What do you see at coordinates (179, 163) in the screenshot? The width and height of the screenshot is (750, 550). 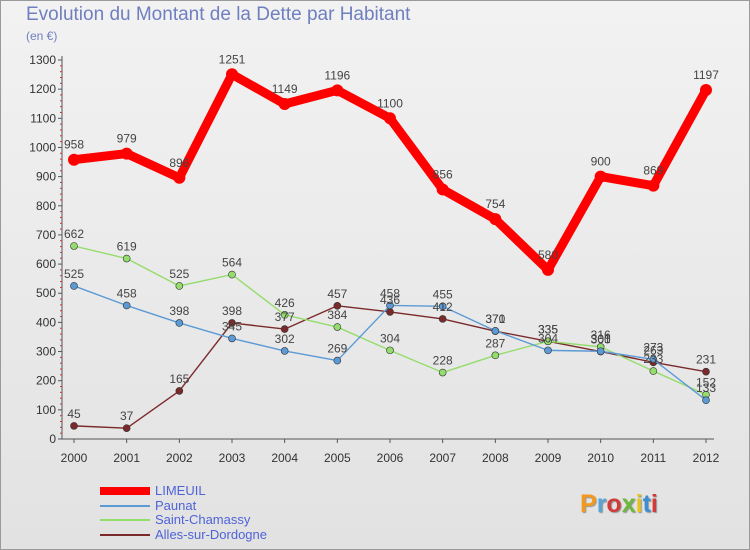 I see `data-label: 896` at bounding box center [179, 163].